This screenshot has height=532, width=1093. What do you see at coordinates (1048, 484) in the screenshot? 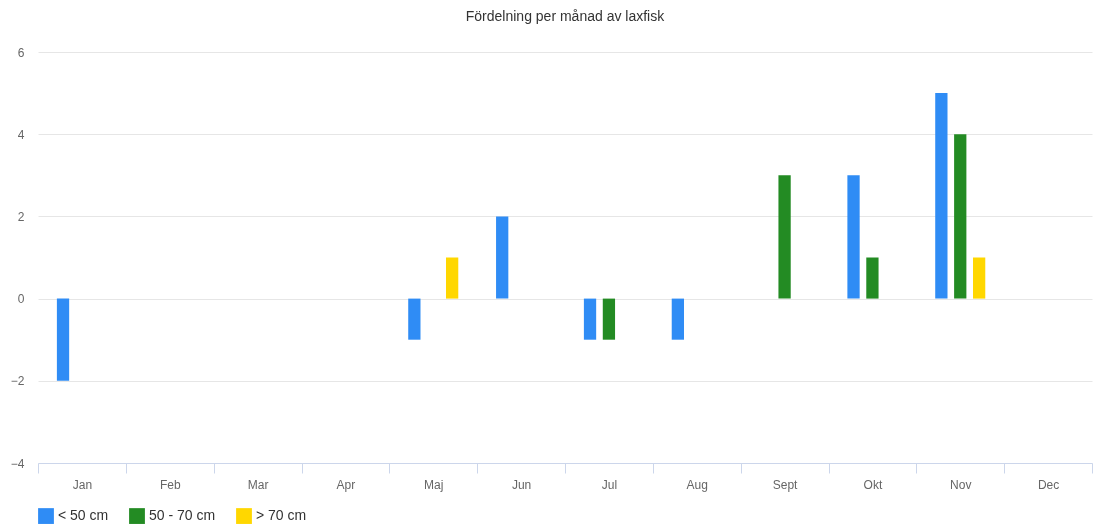
I see `x-tick-label: Dec` at bounding box center [1048, 484].